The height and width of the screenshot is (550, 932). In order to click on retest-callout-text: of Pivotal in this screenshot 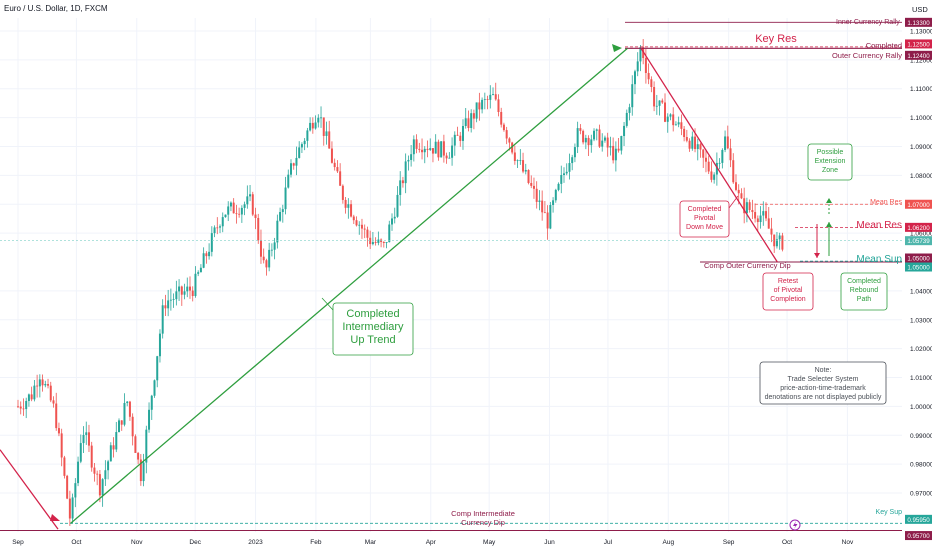, I will do `click(788, 290)`.